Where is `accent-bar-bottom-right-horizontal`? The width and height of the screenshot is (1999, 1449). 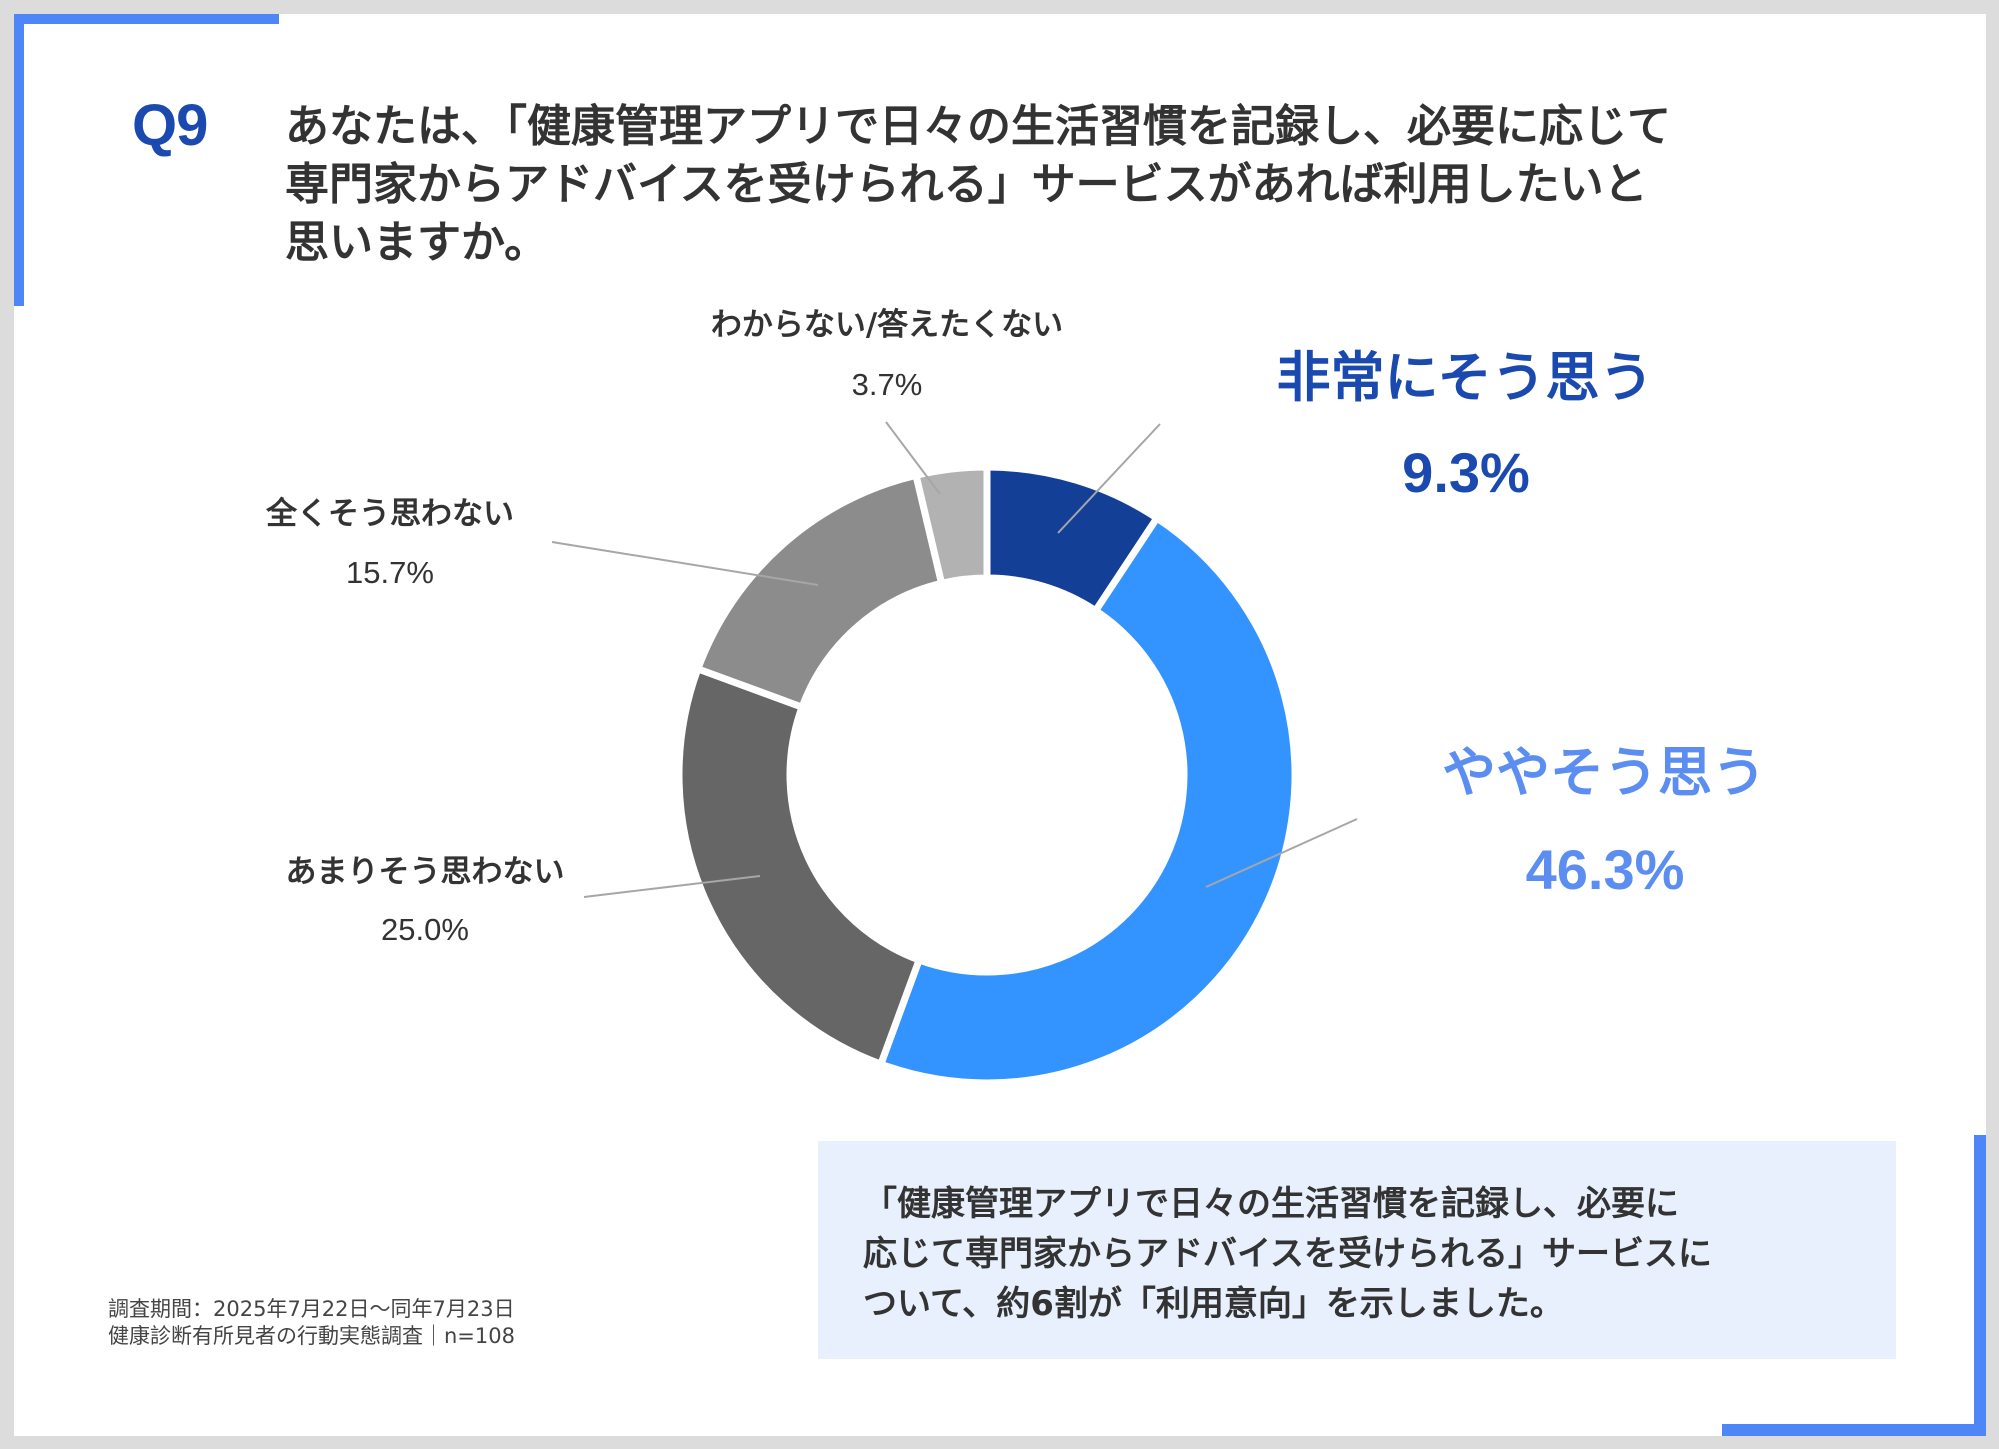
accent-bar-bottom-right-horizontal is located at coordinates (1854, 1430).